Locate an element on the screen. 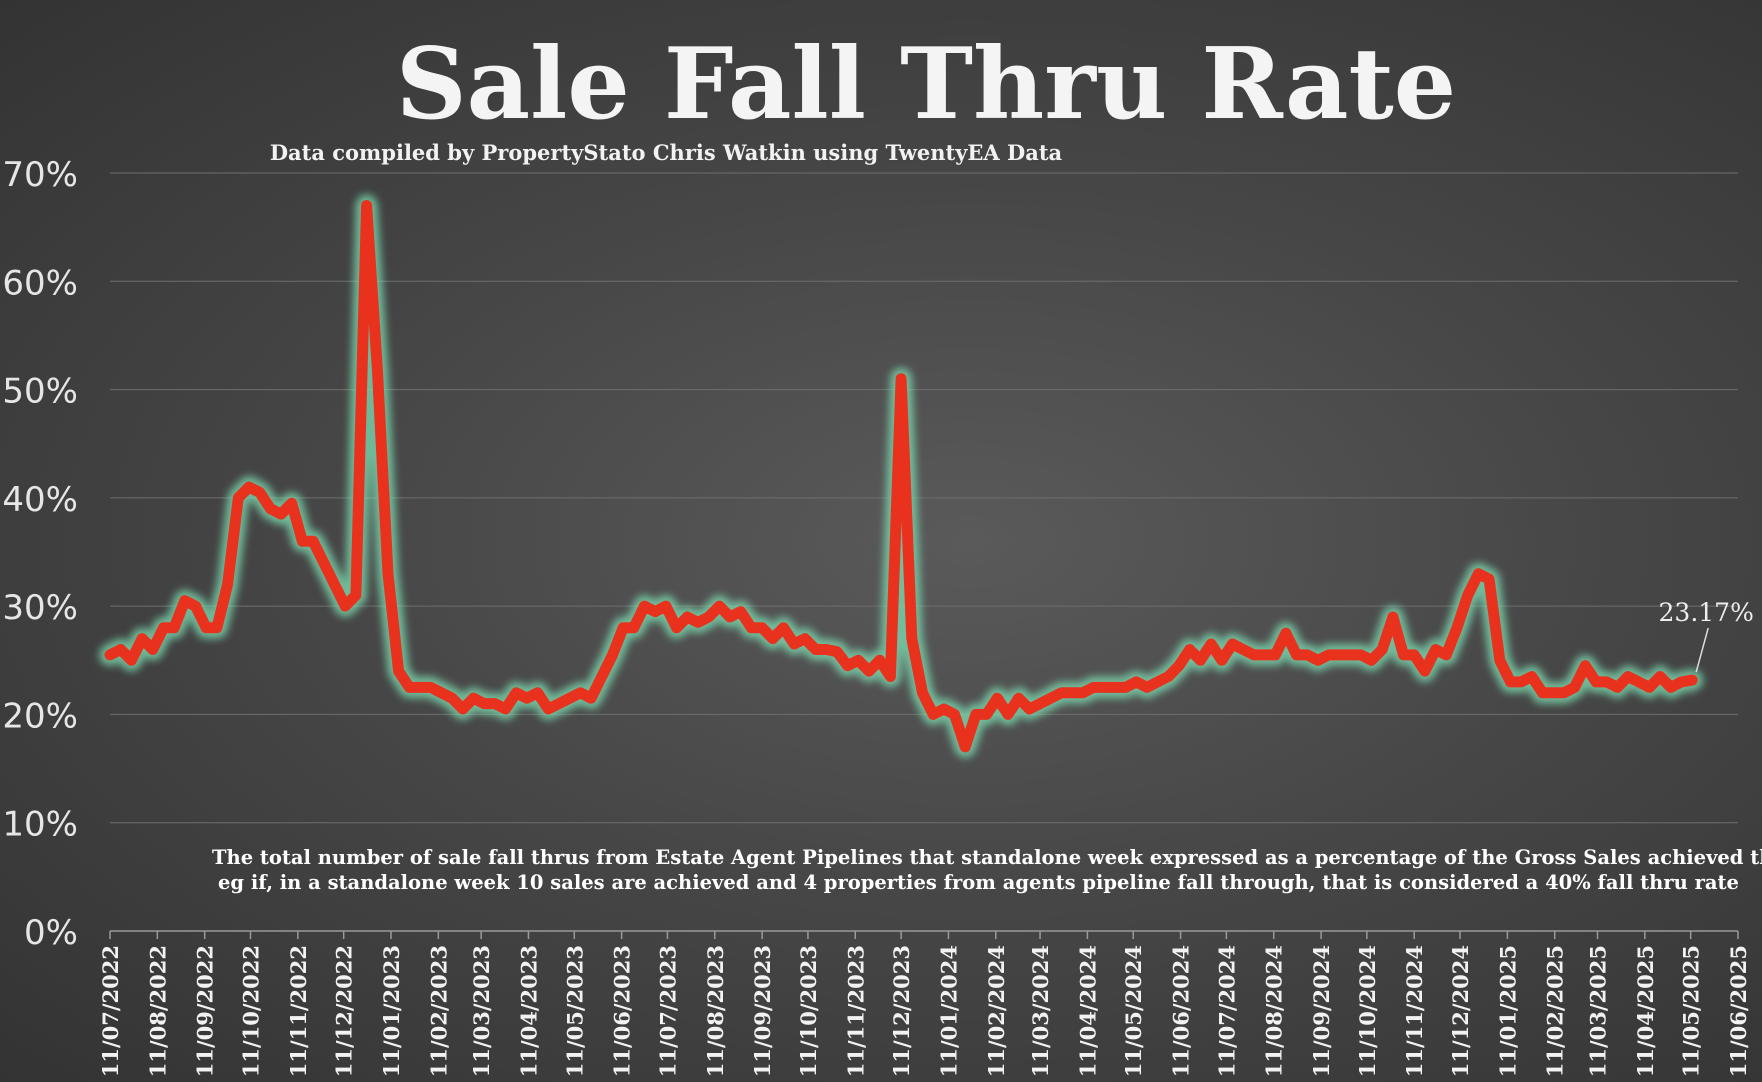  chart-title: Sale Fall Thru Rate is located at coordinates (926, 84).